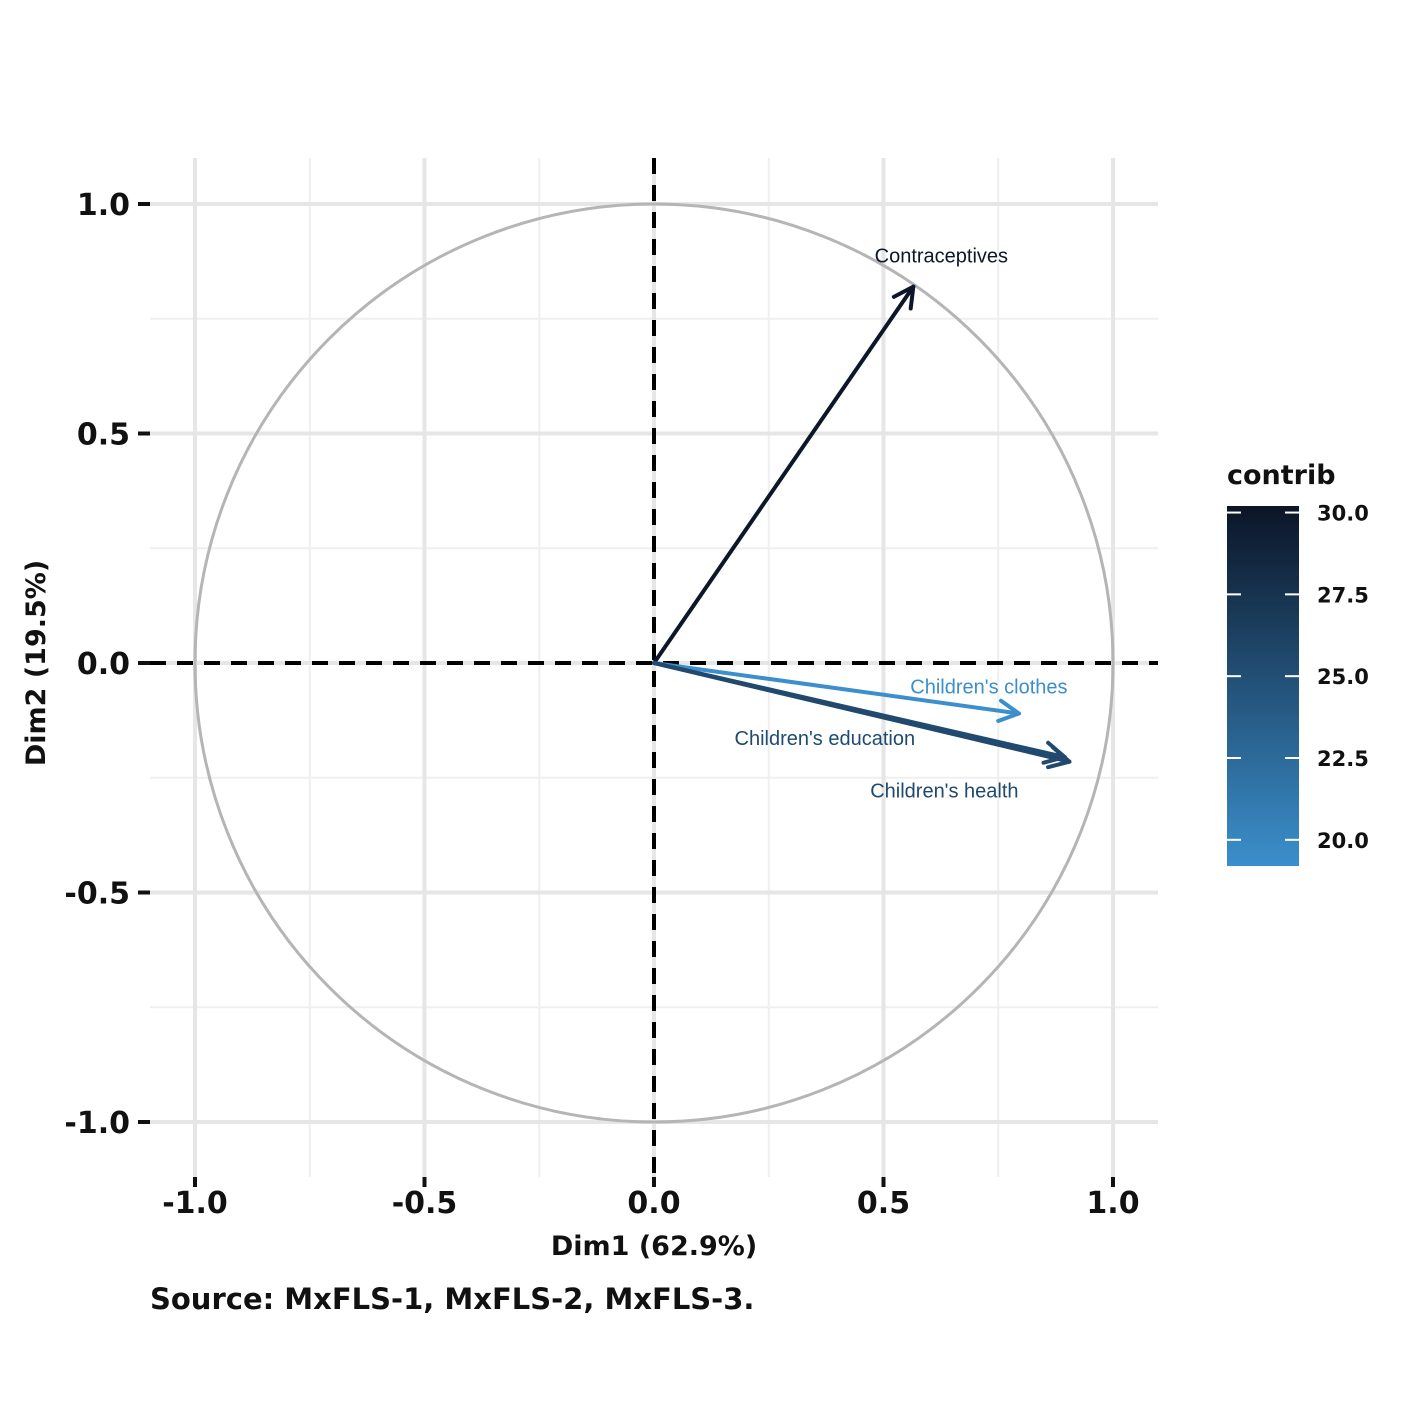  Describe the element at coordinates (883, 1203) in the screenshot. I see `x-tick-label: 0.5` at that location.